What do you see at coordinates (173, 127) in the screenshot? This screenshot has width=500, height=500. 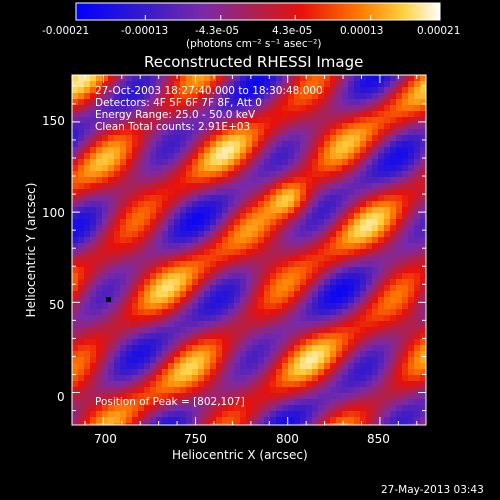 I see `annotation-clean-counts: Clean Total counts: 2.91E+03` at bounding box center [173, 127].